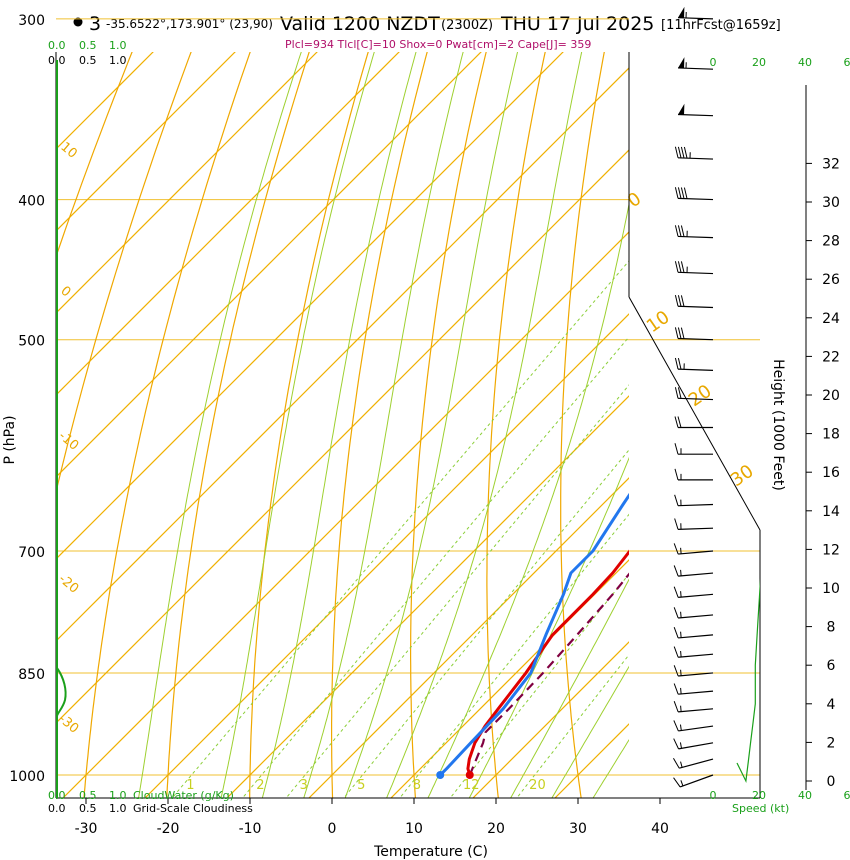 This screenshot has width=850, height=860. I want to click on height-tick-label: 24, so click(831, 319).